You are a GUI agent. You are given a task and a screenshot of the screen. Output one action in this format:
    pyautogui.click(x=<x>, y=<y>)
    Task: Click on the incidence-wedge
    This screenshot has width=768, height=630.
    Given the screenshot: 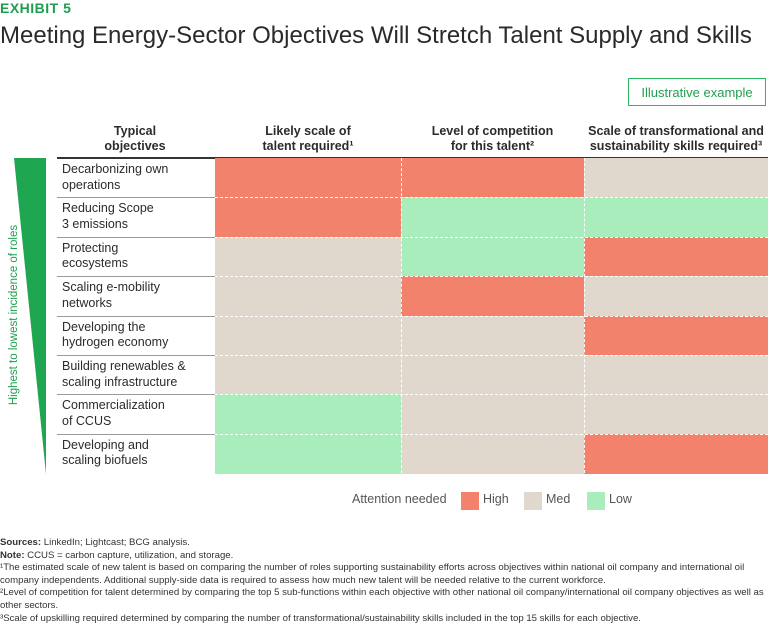 What is the action you would take?
    pyautogui.click(x=30, y=316)
    